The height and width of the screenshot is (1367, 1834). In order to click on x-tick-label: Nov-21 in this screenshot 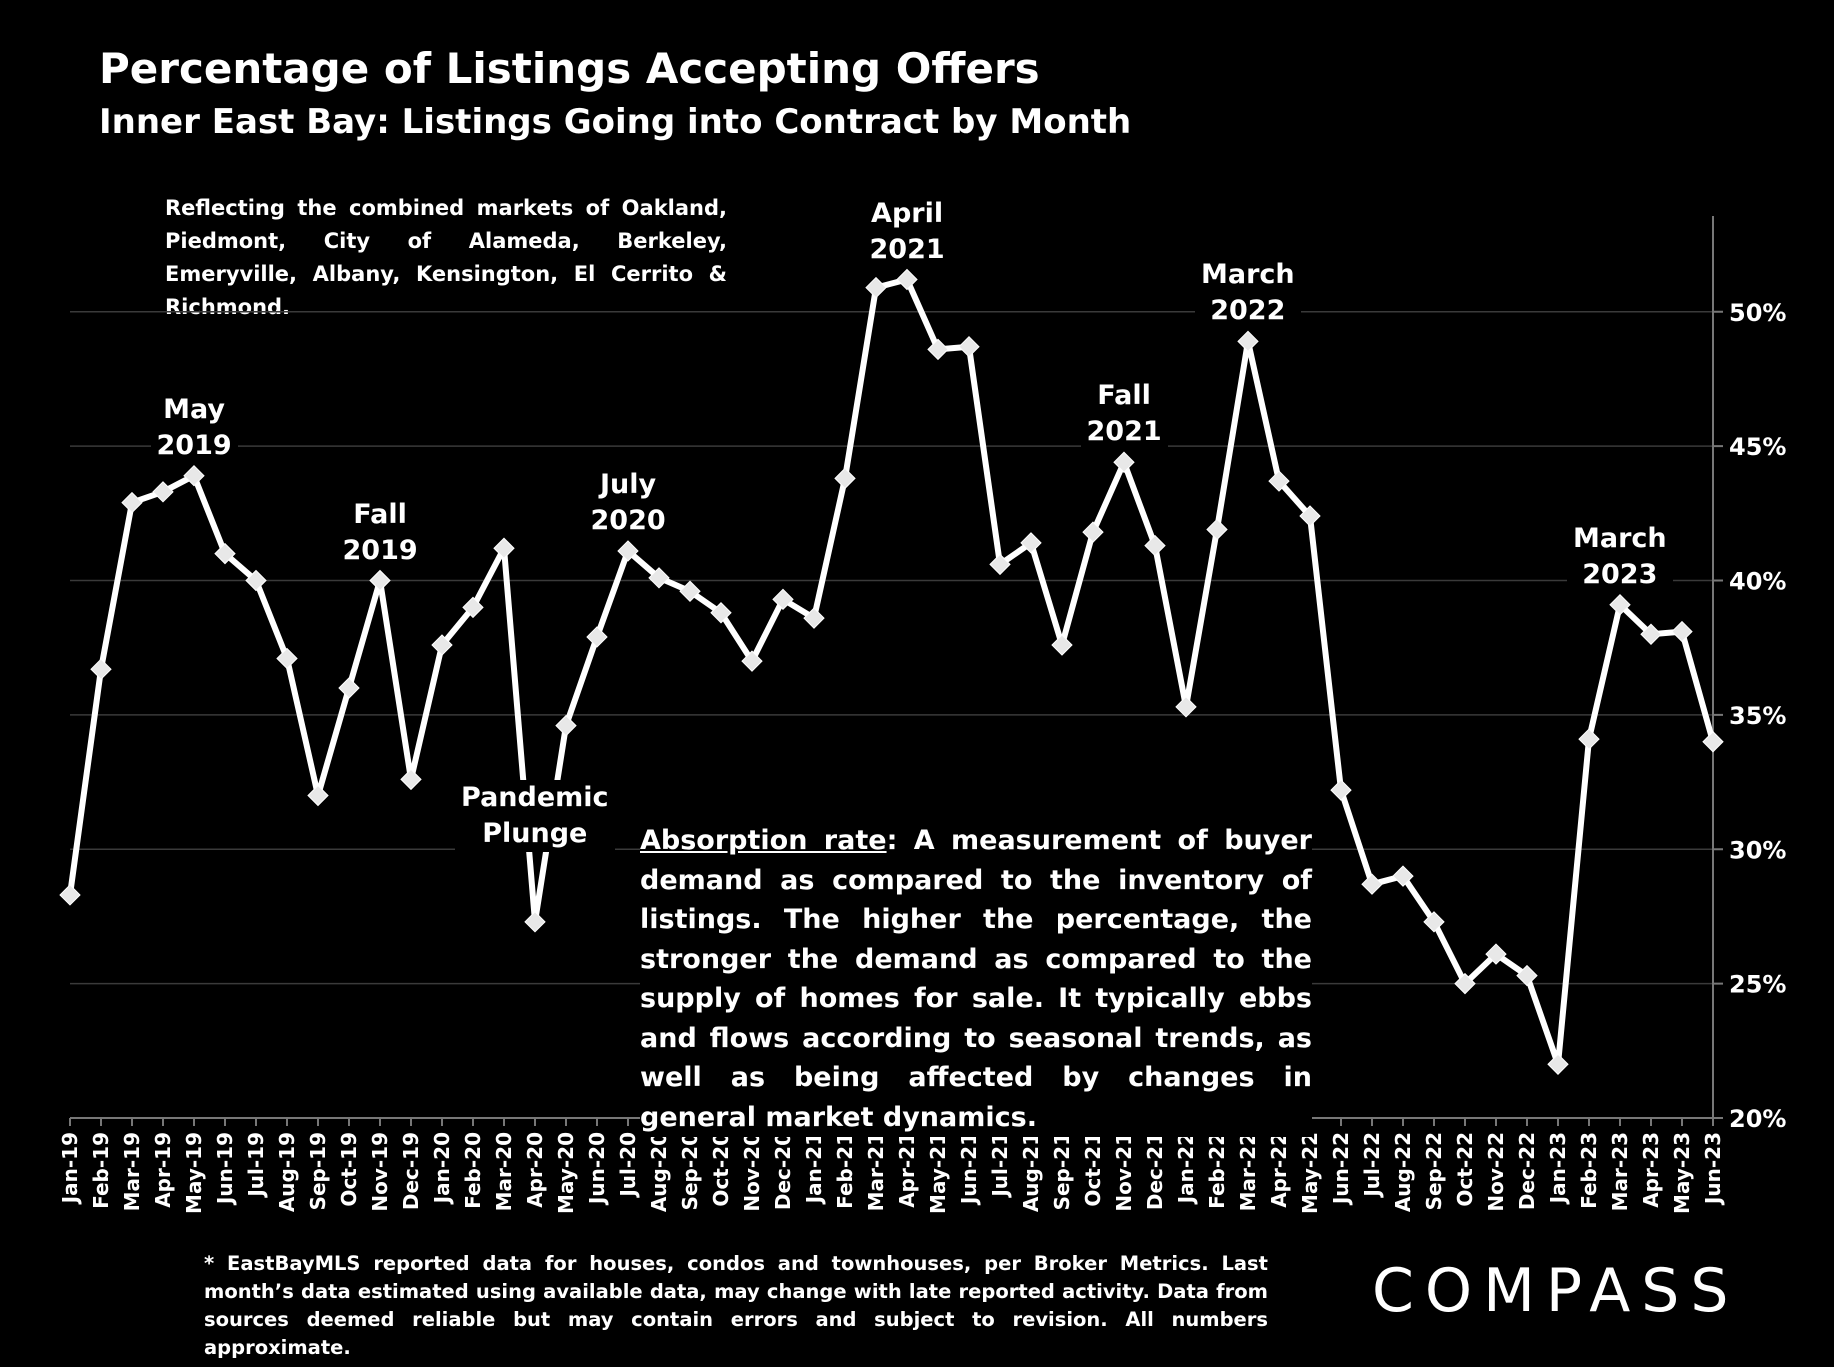, I will do `click(1124, 1172)`.